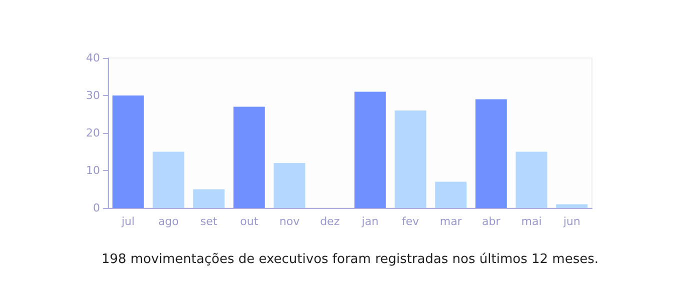 The width and height of the screenshot is (700, 300). I want to click on y-tick-label: 0, so click(96, 208).